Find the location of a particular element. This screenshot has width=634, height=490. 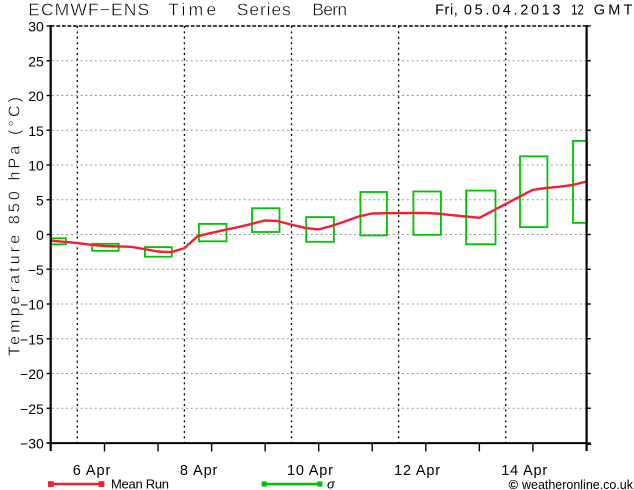

svg-text: −30 is located at coordinates (32, 444).